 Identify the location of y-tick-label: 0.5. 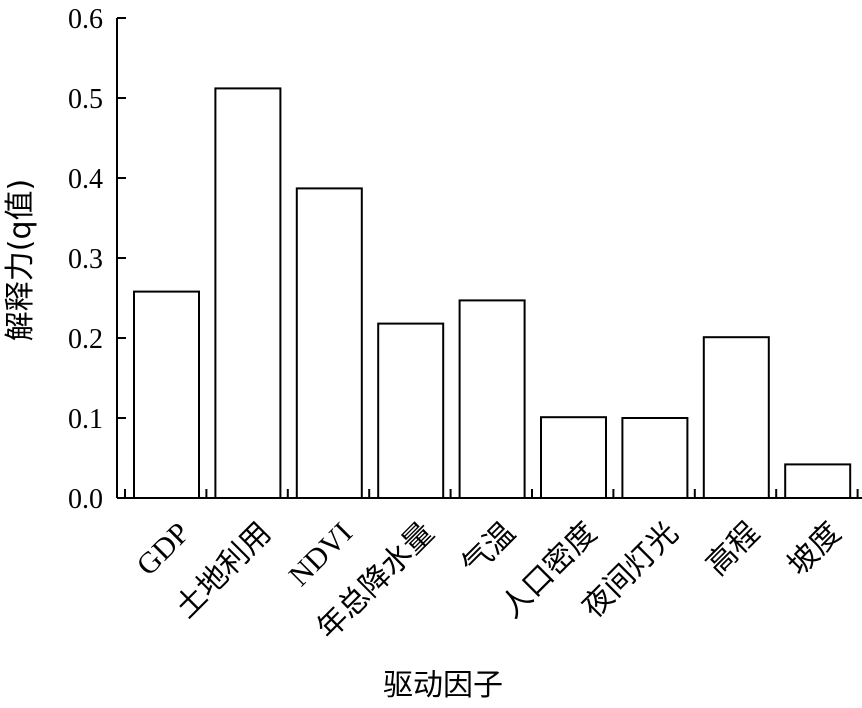
(85, 99).